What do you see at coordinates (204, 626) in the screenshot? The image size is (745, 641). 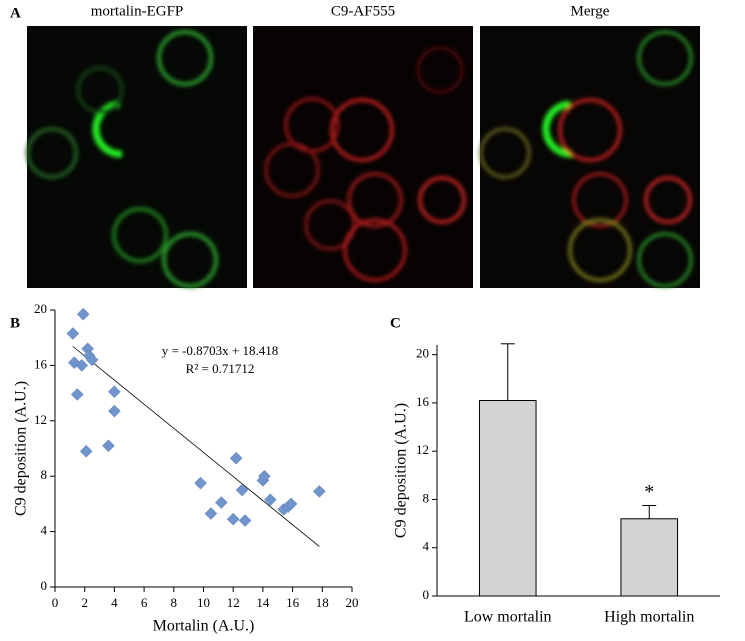 I see `x-axis-label: Mortalin (A.U.)` at bounding box center [204, 626].